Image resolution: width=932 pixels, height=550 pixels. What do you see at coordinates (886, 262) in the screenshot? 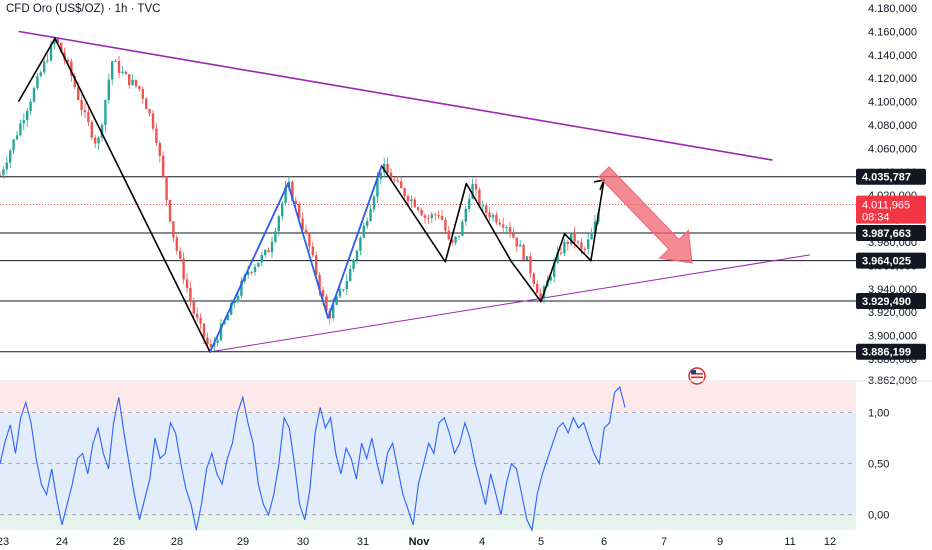
I see `price-level-badge-text: 3.964,025` at bounding box center [886, 262].